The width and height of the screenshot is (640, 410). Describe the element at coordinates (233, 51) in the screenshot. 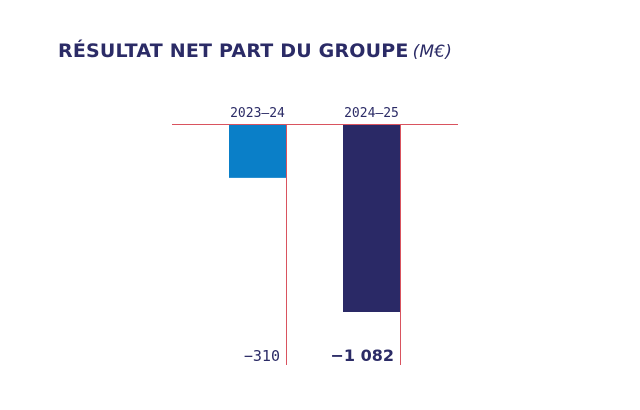

I see `chart-title-text: RÉSULTAT NET PART DU GROUPE` at that location.